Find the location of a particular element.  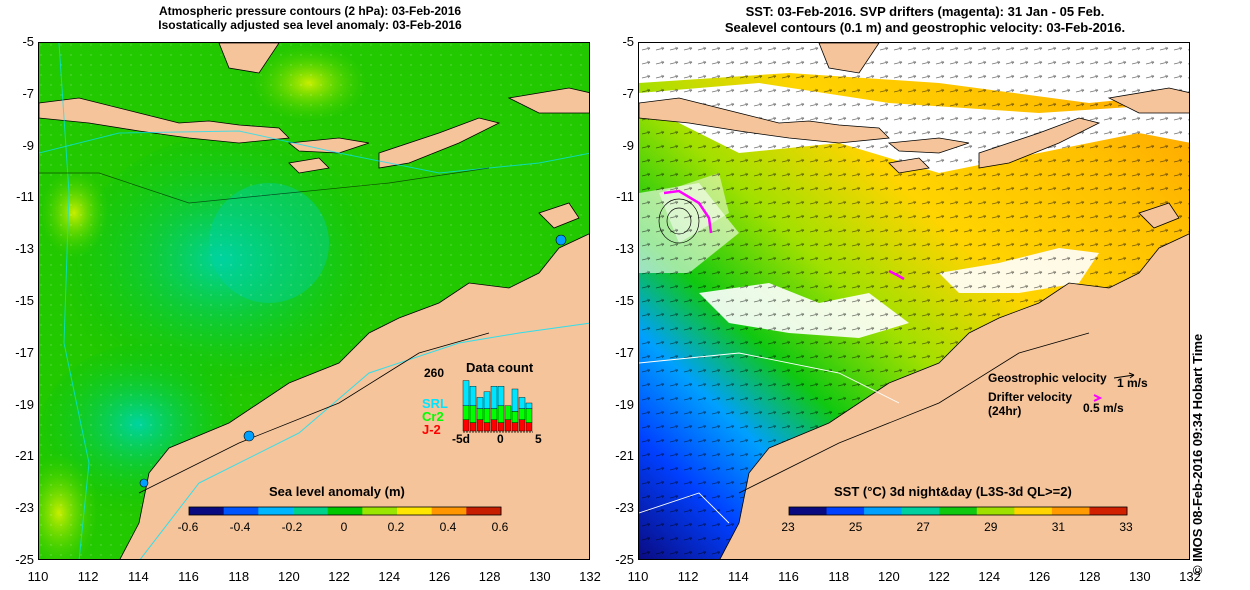

geostrophic-velocity-arrow-icon is located at coordinates (1124, 376).